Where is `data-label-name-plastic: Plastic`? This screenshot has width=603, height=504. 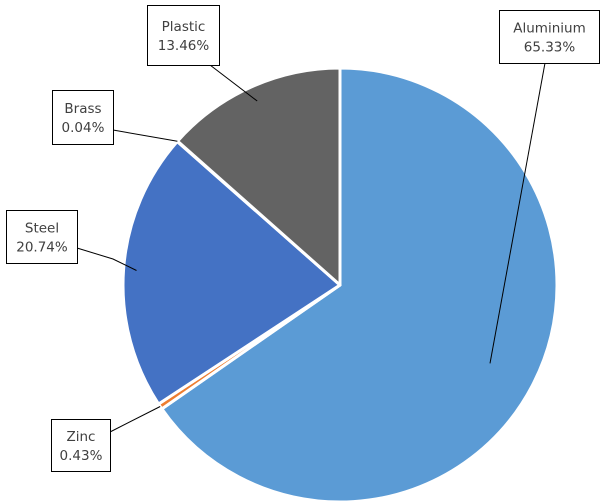
data-label-name-plastic: Plastic is located at coordinates (184, 27).